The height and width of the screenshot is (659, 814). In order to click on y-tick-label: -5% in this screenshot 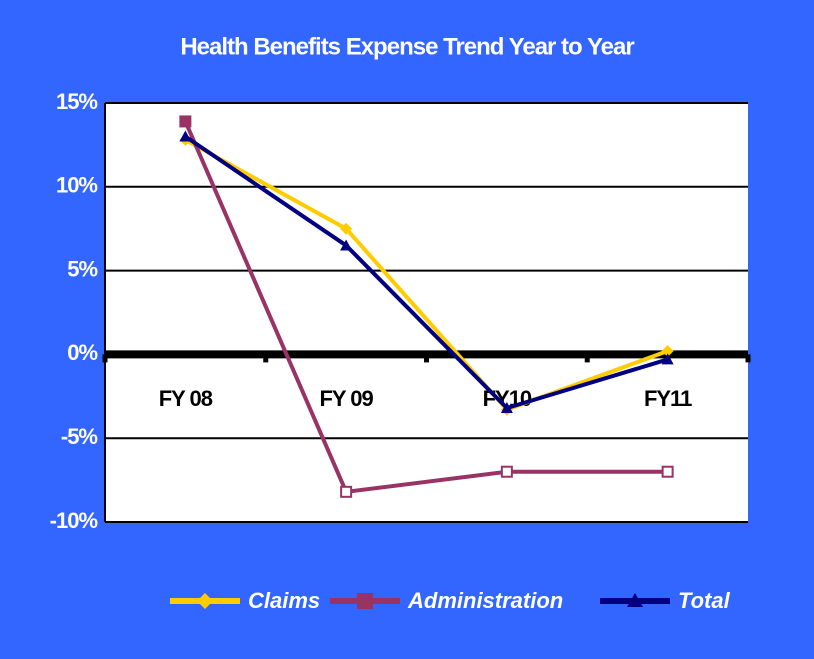, I will do `click(79, 436)`.